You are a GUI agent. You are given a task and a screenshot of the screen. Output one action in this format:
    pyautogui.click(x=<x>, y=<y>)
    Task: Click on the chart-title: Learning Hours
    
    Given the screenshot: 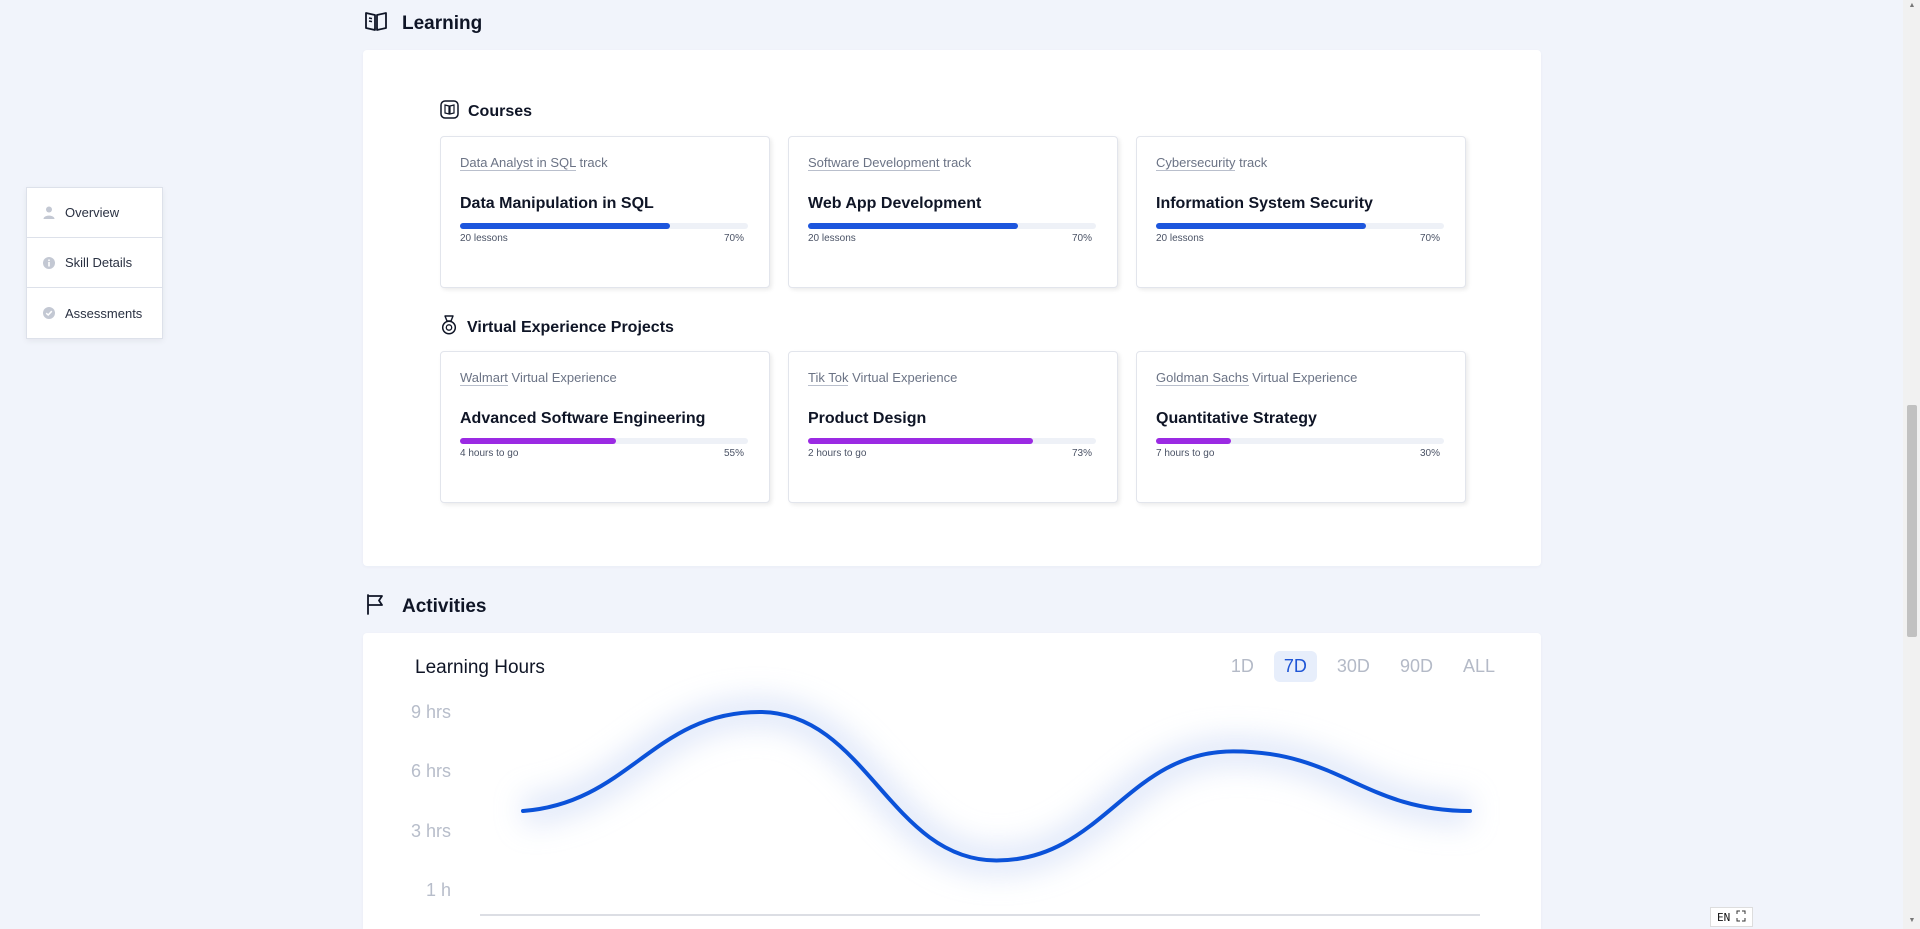 What is the action you would take?
    pyautogui.click(x=480, y=667)
    